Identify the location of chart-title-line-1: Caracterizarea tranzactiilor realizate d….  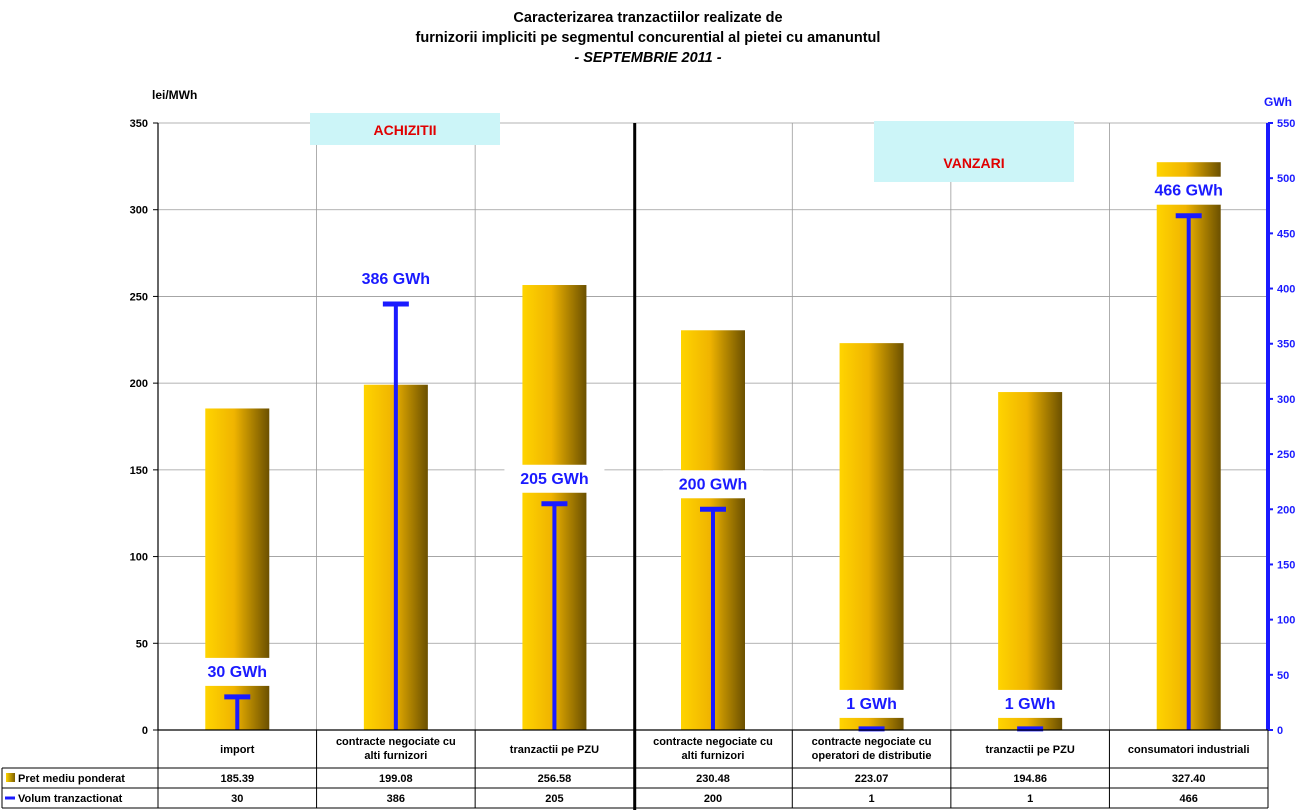
(647, 18).